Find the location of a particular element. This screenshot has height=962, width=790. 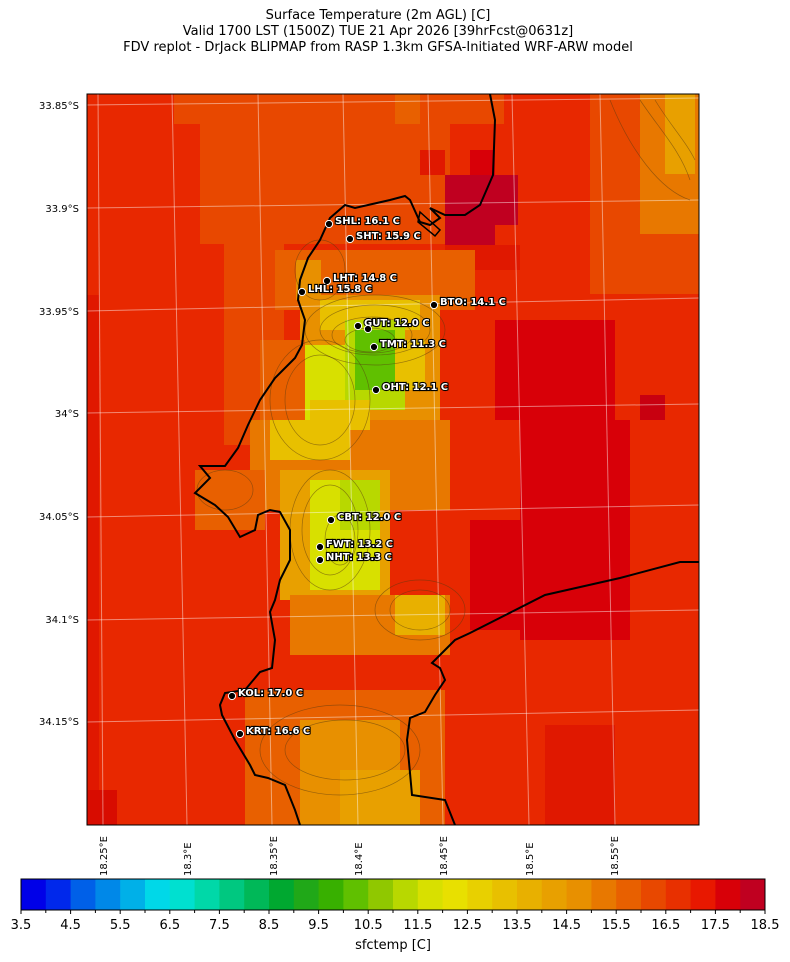

station-label: SHL: 16.1 C is located at coordinates (367, 221).